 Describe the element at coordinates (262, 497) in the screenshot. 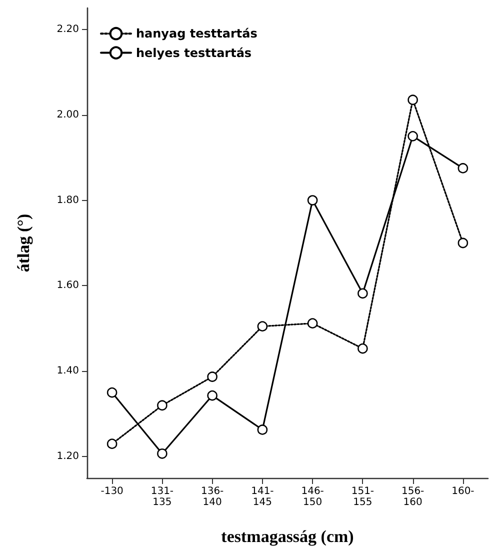

I see `x-tick-label: 141- 145` at that location.